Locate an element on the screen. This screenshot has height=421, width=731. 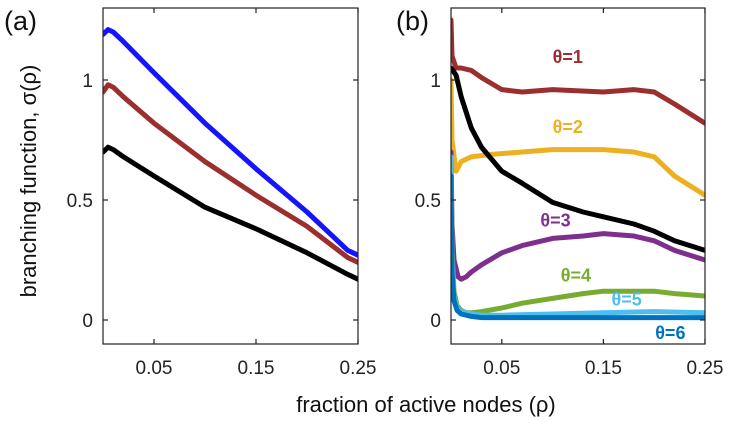
annotation-theta-2: θ=2 is located at coordinates (568, 127).